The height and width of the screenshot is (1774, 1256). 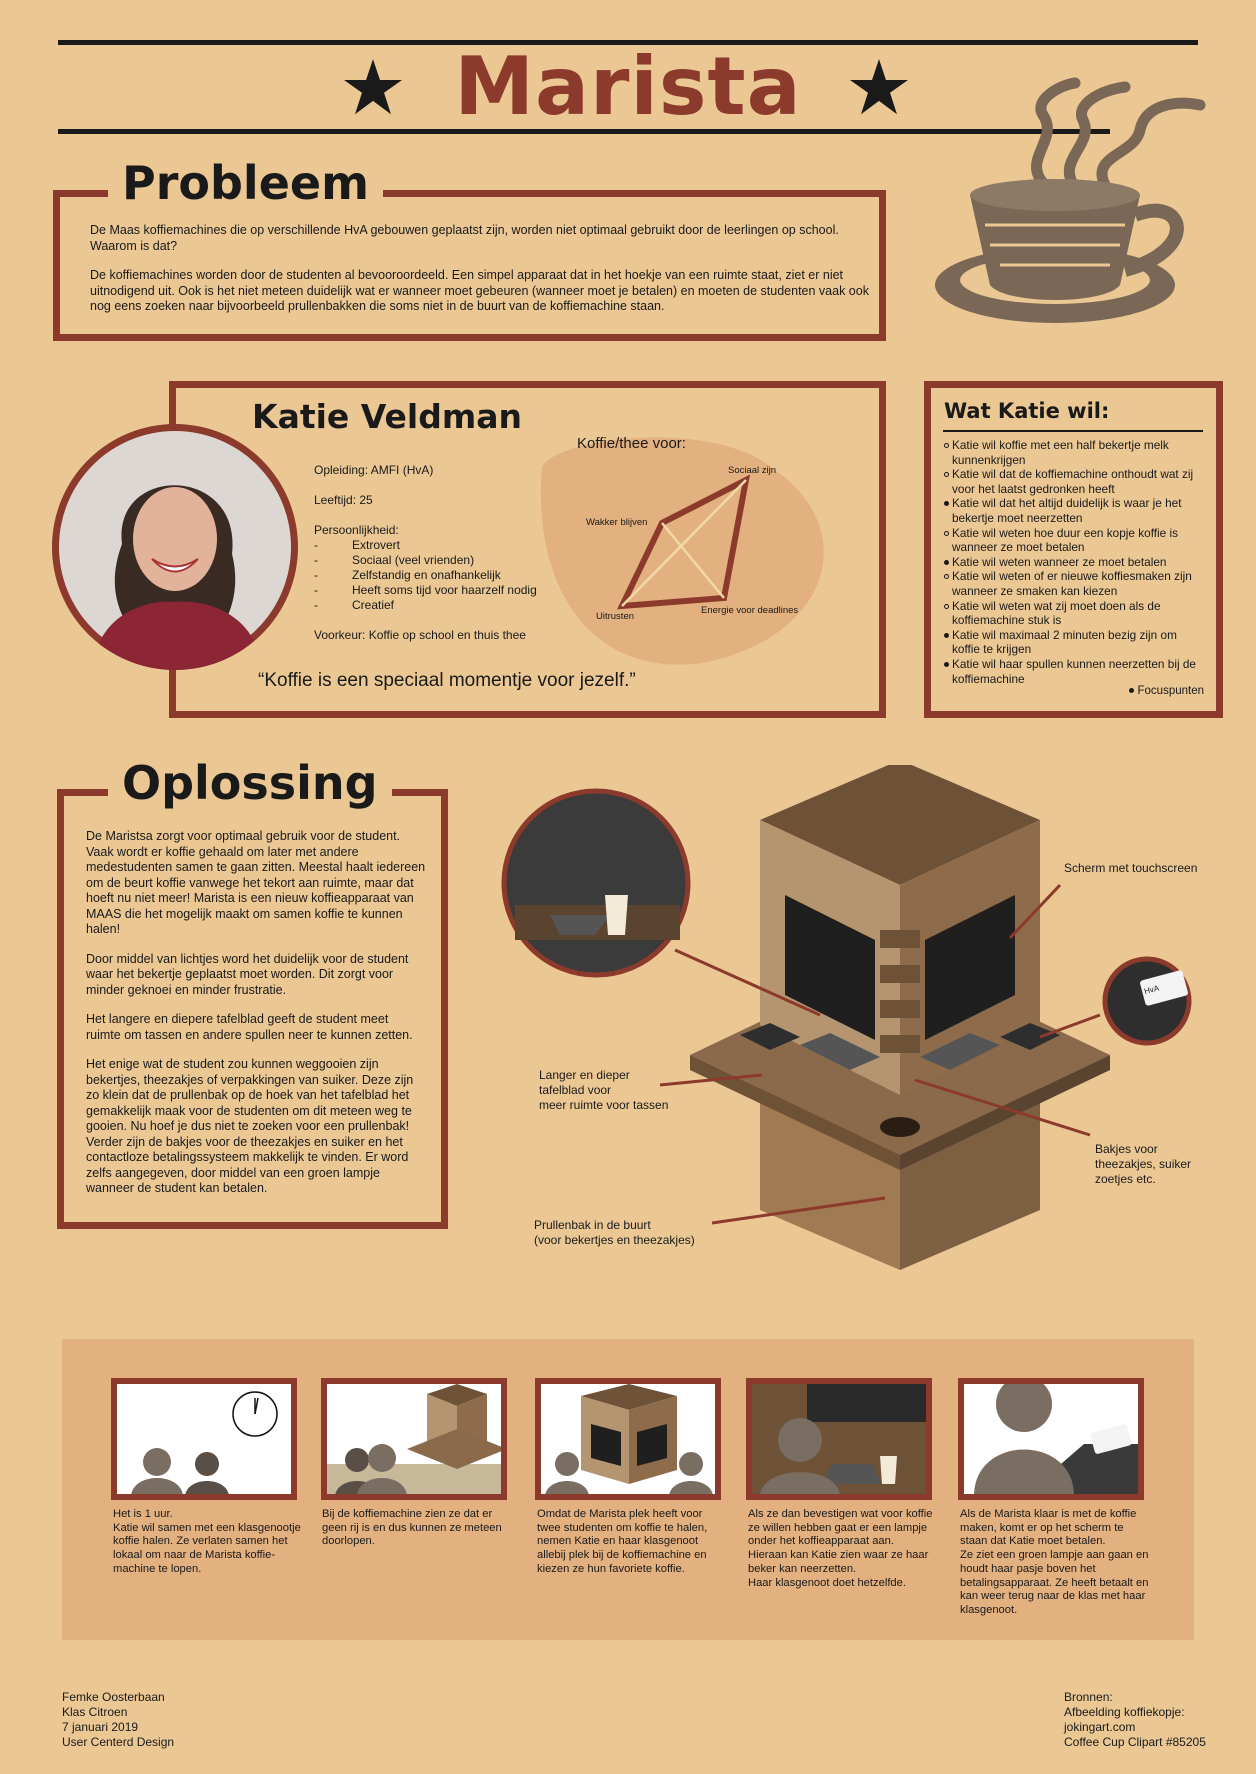 What do you see at coordinates (246, 183) in the screenshot?
I see `probleem-heading: Probleem` at bounding box center [246, 183].